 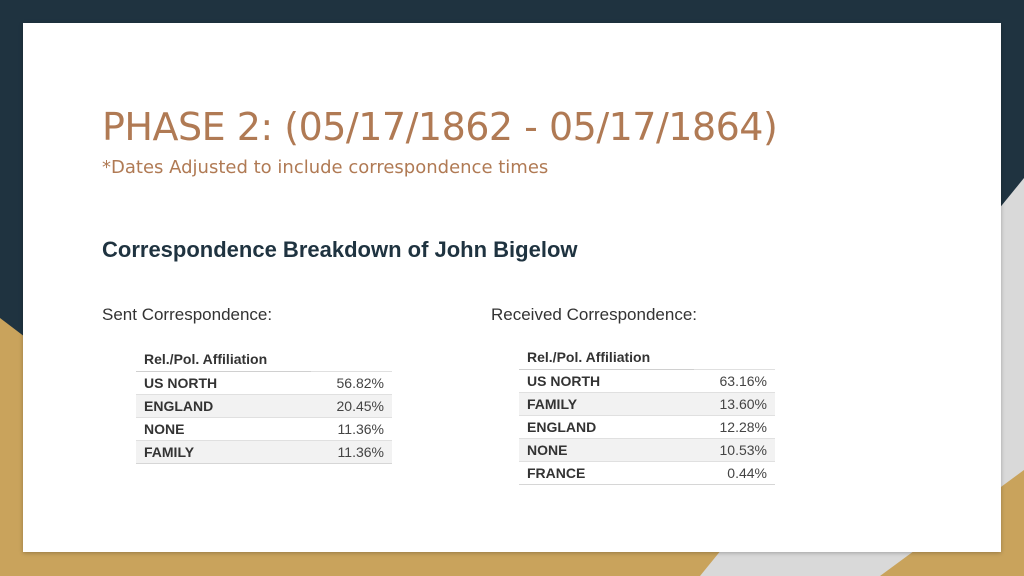 I want to click on table-row: US NORTH 63.16%, so click(x=647, y=381).